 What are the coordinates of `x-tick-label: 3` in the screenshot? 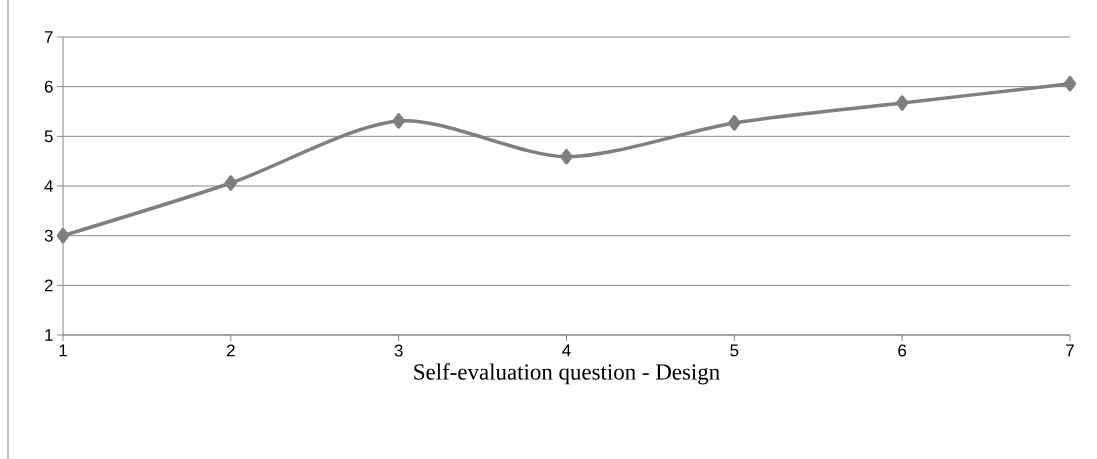 It's located at (398, 350).